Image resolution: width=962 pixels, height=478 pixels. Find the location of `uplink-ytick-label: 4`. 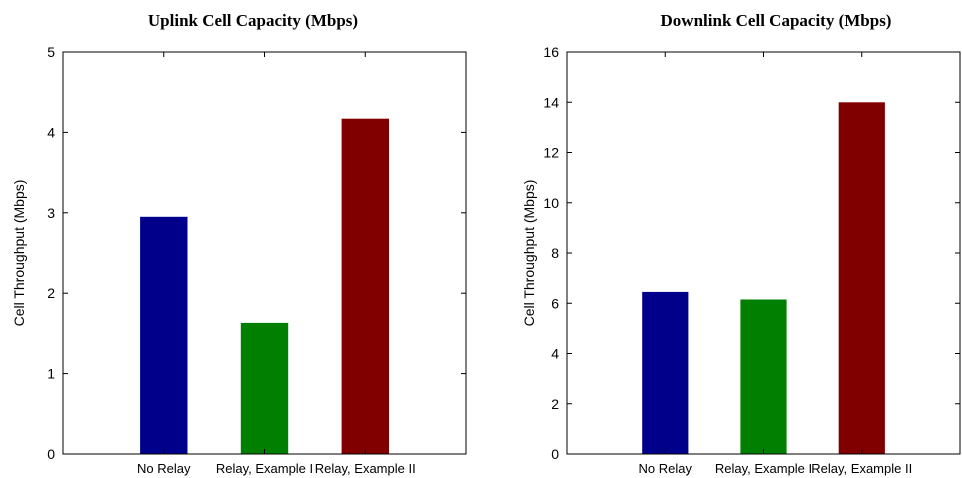

uplink-ytick-label: 4 is located at coordinates (51, 132).